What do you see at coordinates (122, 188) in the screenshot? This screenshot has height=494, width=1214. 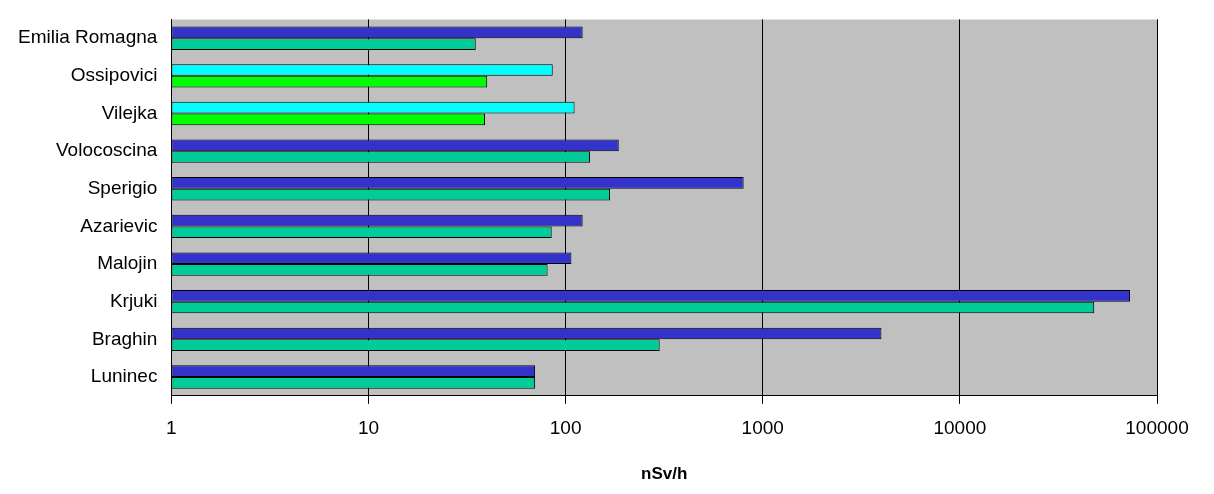 I see `y-tick-label: Sperigio` at bounding box center [122, 188].